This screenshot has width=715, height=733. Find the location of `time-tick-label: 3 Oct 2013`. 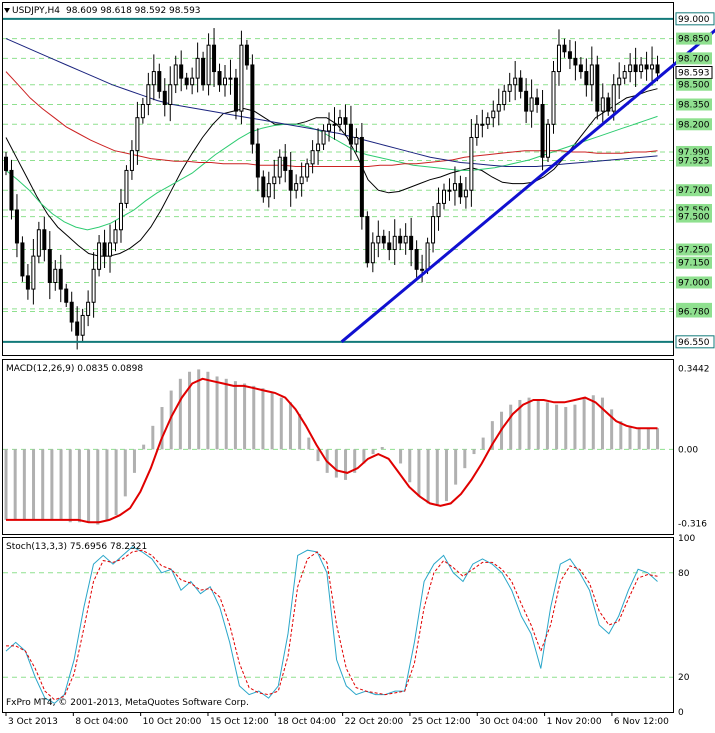

time-tick-label: 3 Oct 2013 is located at coordinates (33, 722).